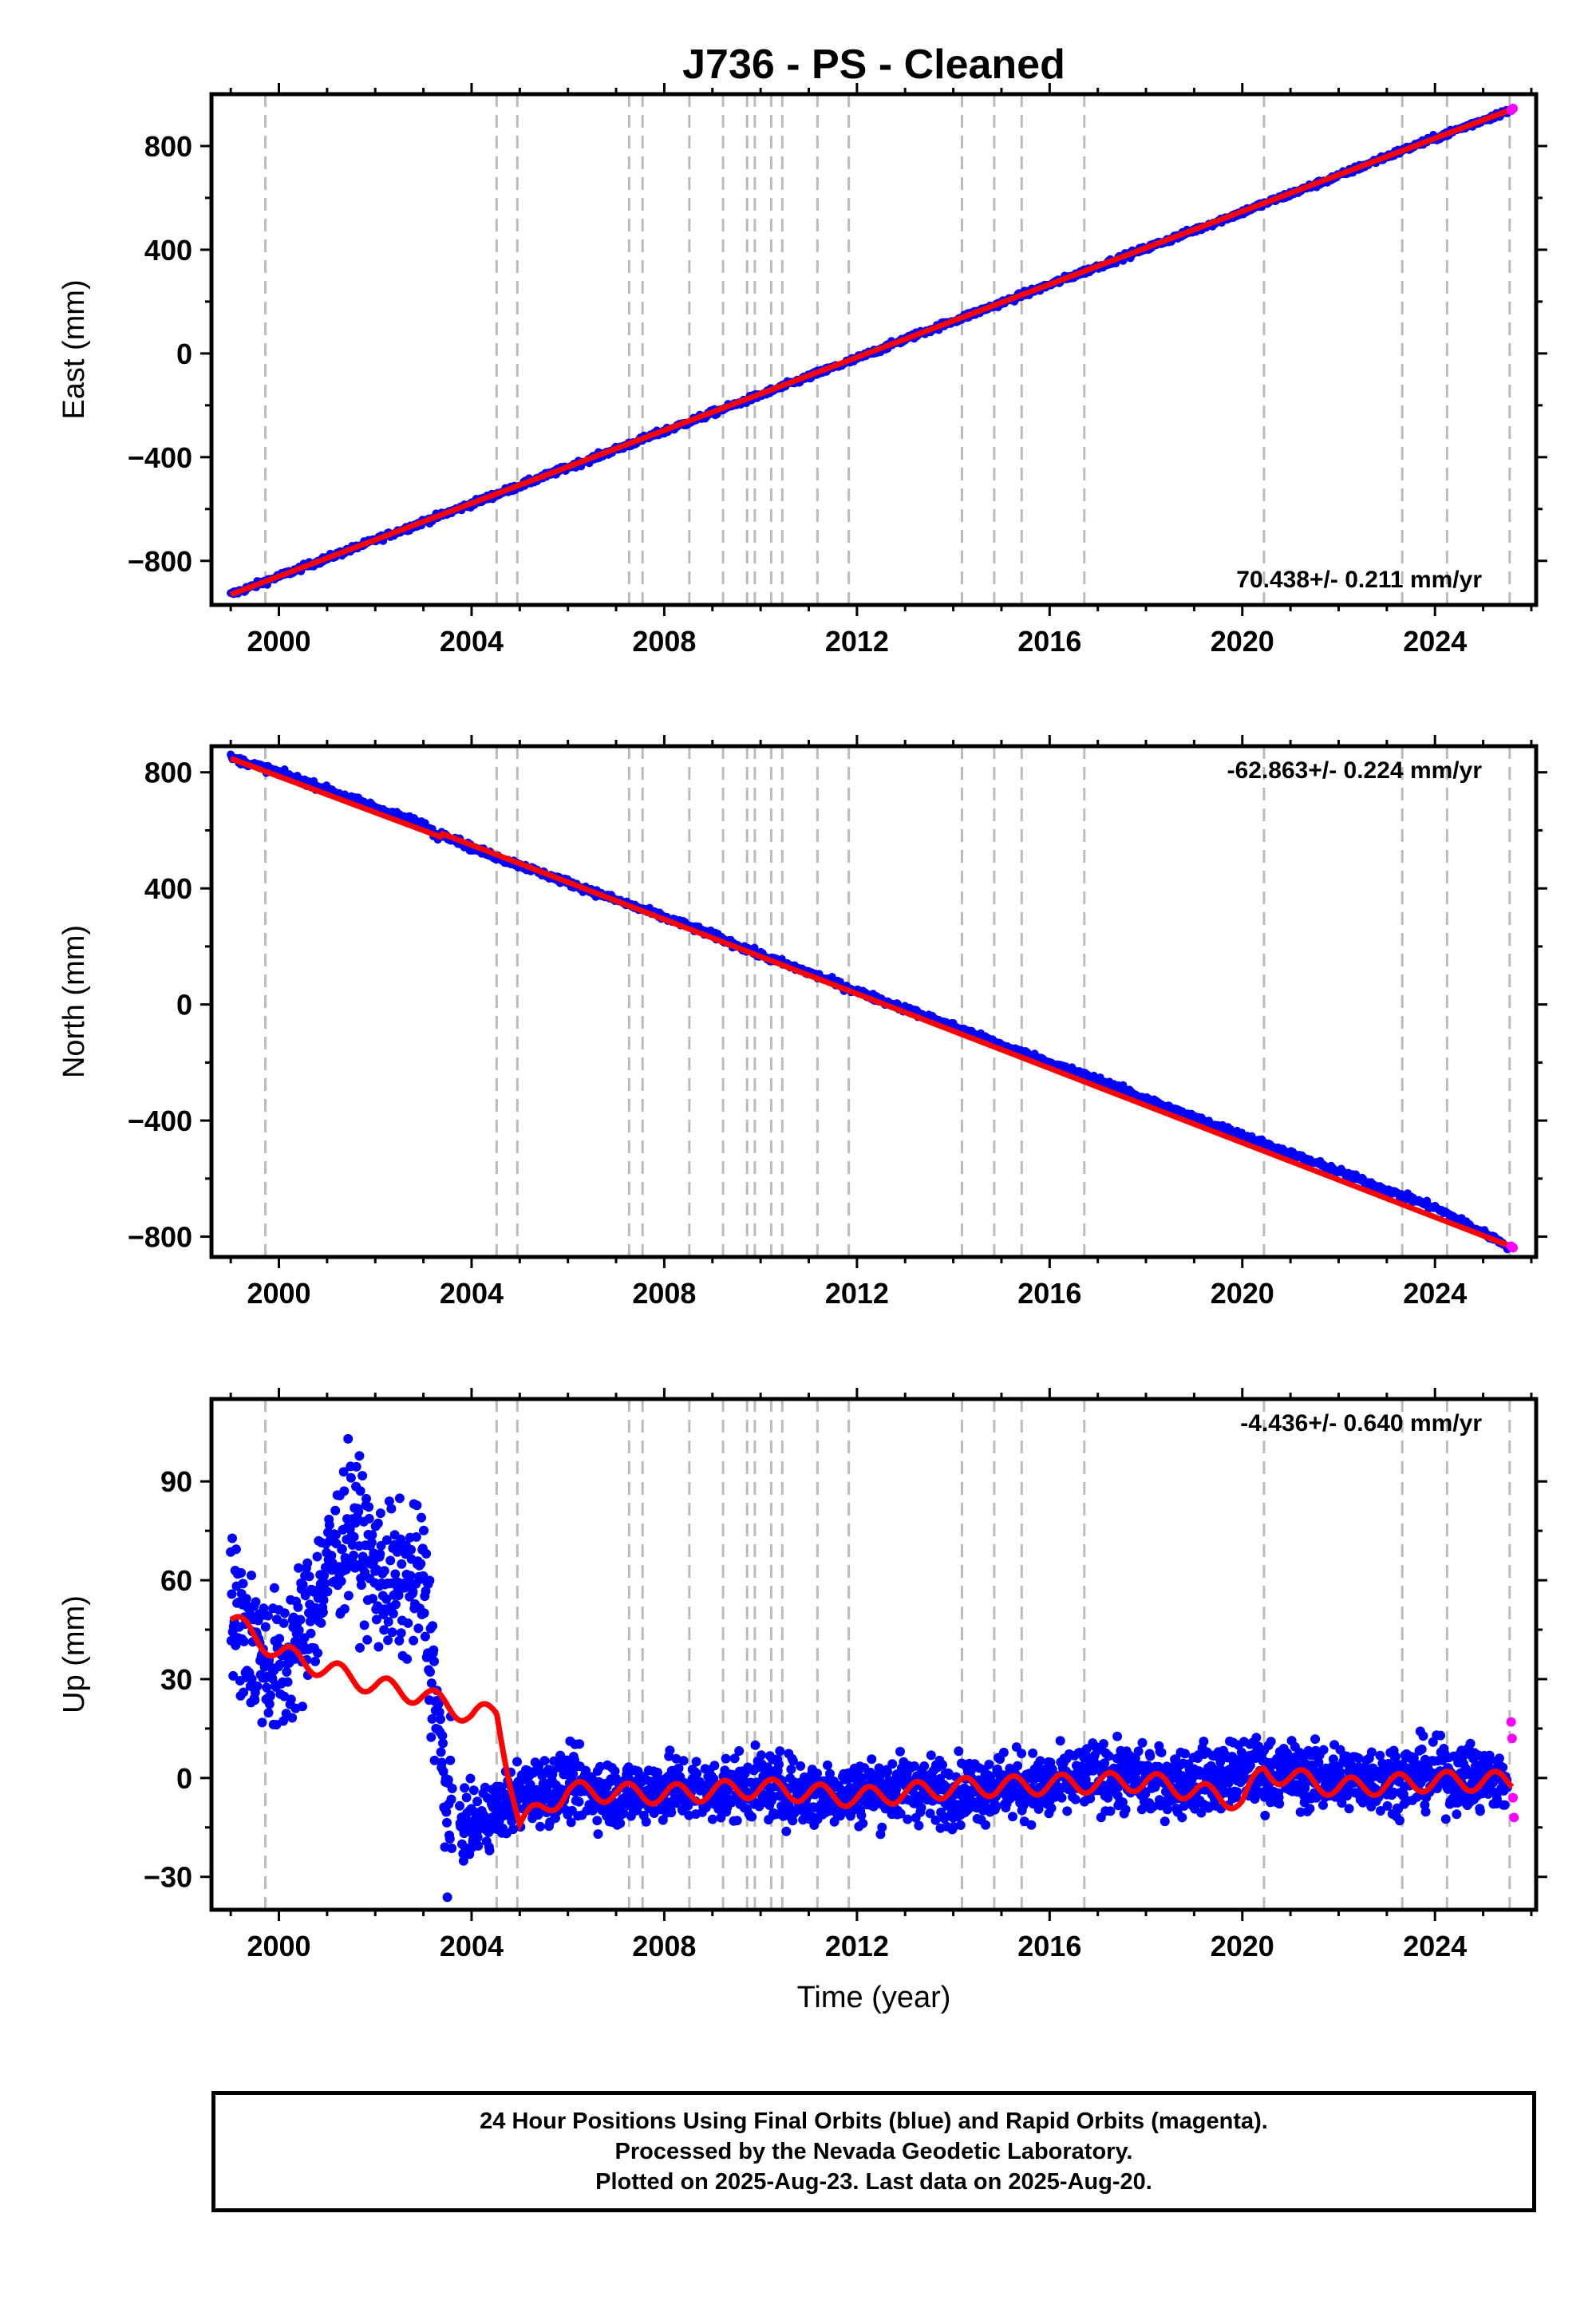 Image resolution: width=1596 pixels, height=2316 pixels. I want to click on x-tick-label: 2000, so click(278, 641).